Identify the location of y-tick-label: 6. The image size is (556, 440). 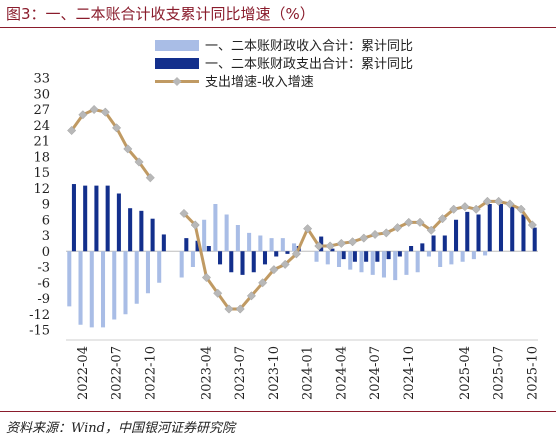
(46, 220).